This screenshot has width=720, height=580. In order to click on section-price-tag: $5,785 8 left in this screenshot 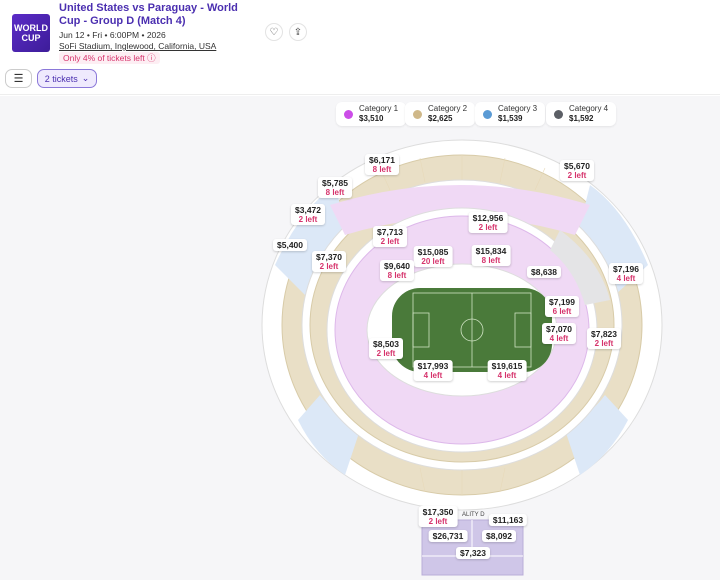, I will do `click(335, 187)`.